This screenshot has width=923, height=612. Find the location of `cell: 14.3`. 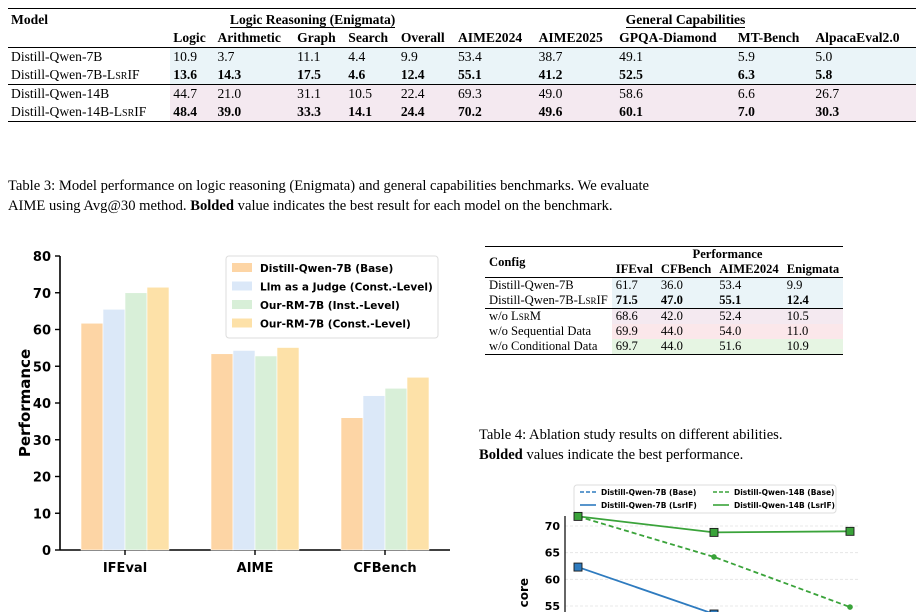

cell: 14.3 is located at coordinates (254, 75).